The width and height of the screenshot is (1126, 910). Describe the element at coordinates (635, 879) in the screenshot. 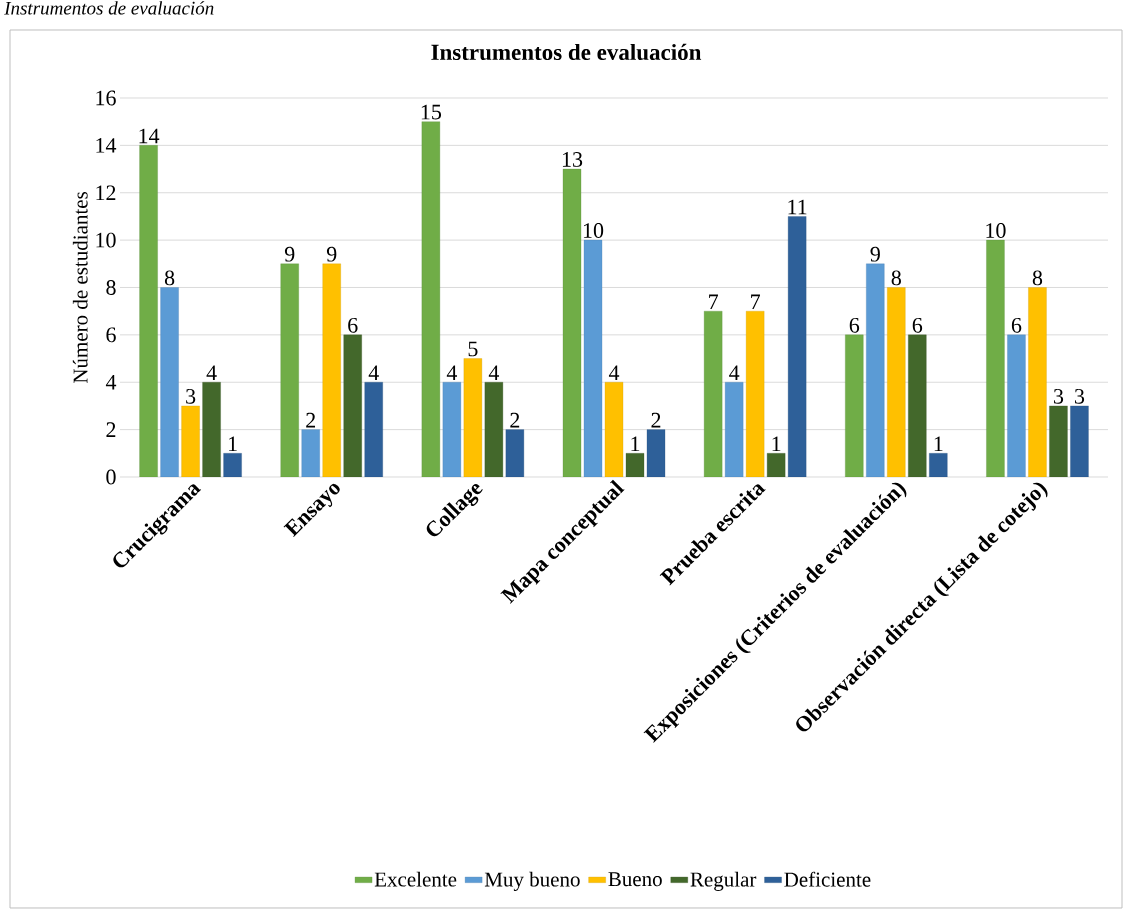

I see `legend-label: Bueno` at that location.